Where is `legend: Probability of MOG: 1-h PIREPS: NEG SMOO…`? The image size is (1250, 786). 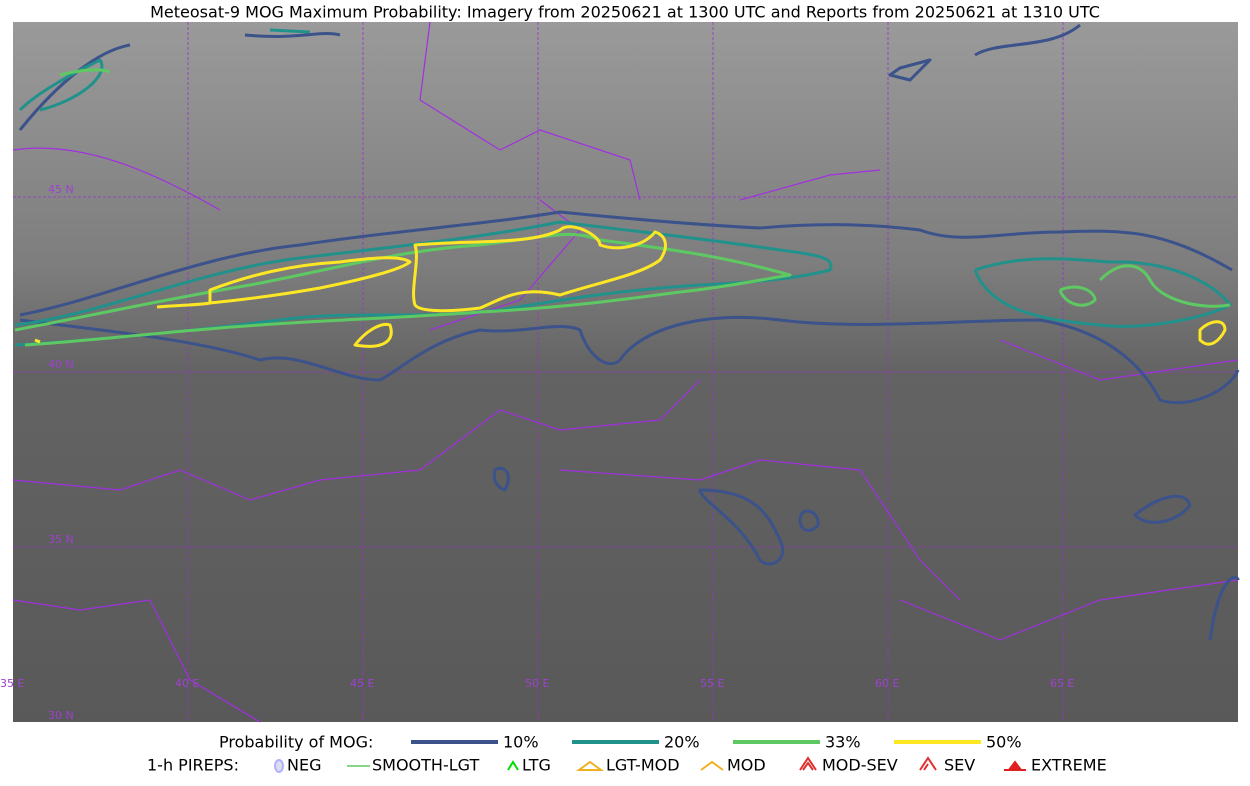
legend: Probability of MOG: 1-h PIREPS: NEG SMOO… is located at coordinates (627, 754).